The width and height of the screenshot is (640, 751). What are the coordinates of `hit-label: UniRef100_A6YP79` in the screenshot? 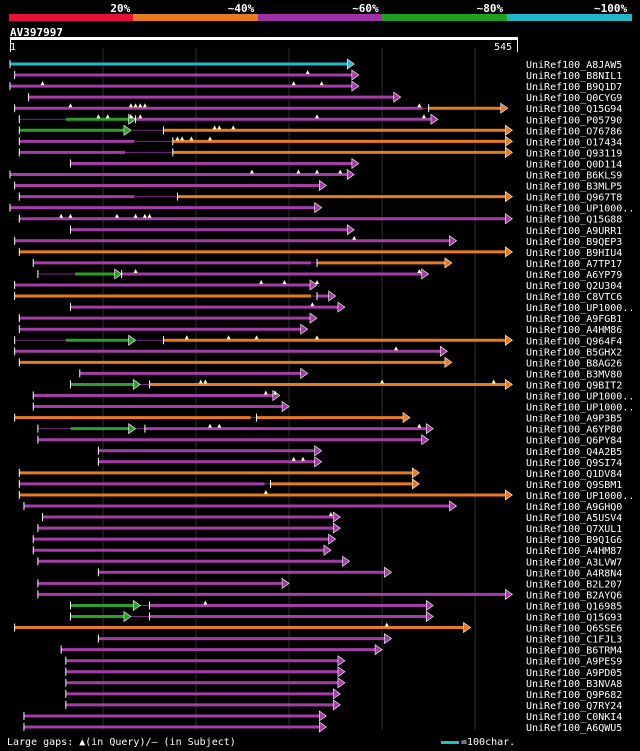 It's located at (574, 275).